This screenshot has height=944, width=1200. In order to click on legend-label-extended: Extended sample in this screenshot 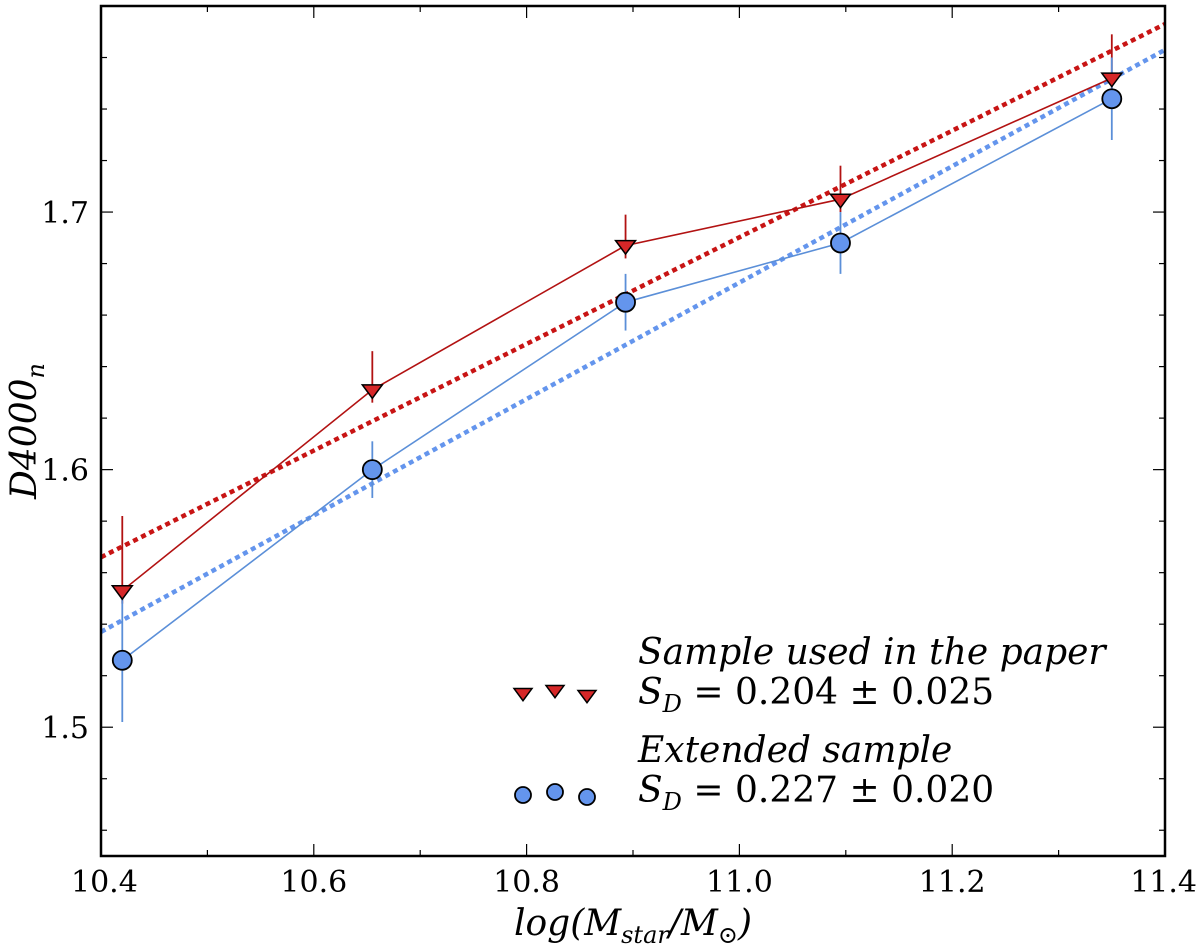, I will do `click(794, 750)`.